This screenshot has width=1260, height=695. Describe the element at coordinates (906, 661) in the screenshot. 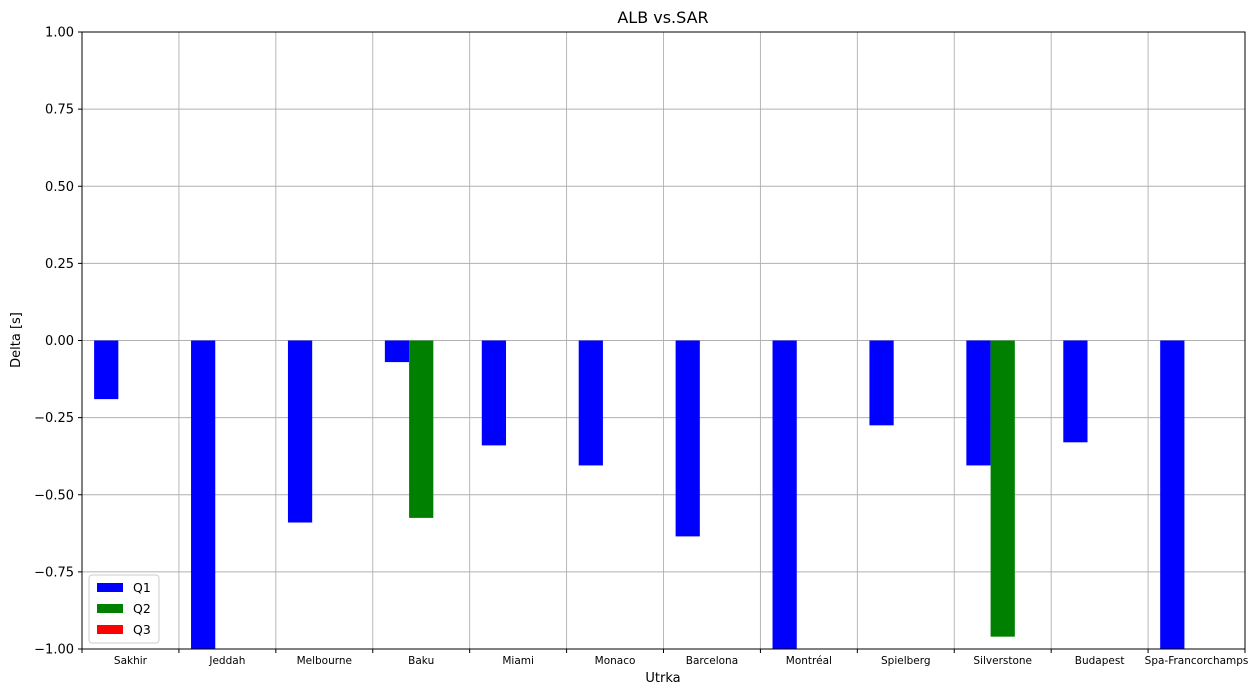

I see `x-tick-label: Spielberg` at that location.